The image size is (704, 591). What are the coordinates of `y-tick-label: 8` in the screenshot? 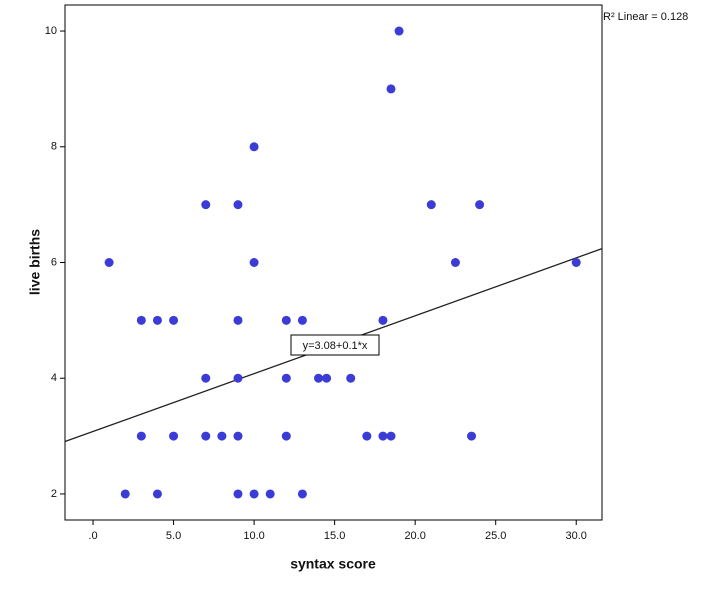 It's located at (54, 147).